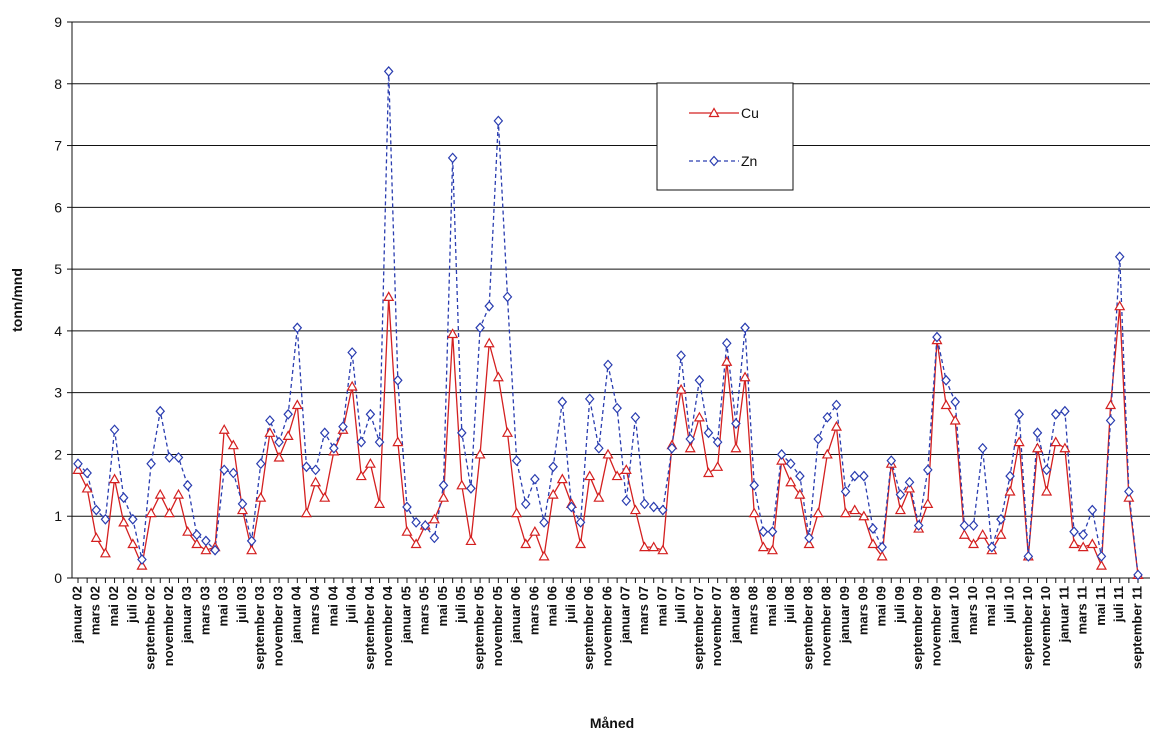  Describe the element at coordinates (954, 615) in the screenshot. I see `x-tick-label: januar 10` at that location.